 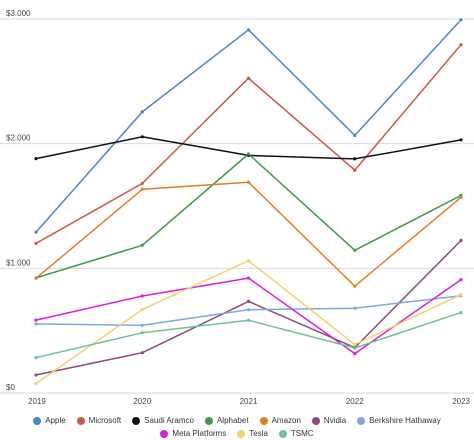 I want to click on legend-label: TSMC, so click(x=302, y=433).